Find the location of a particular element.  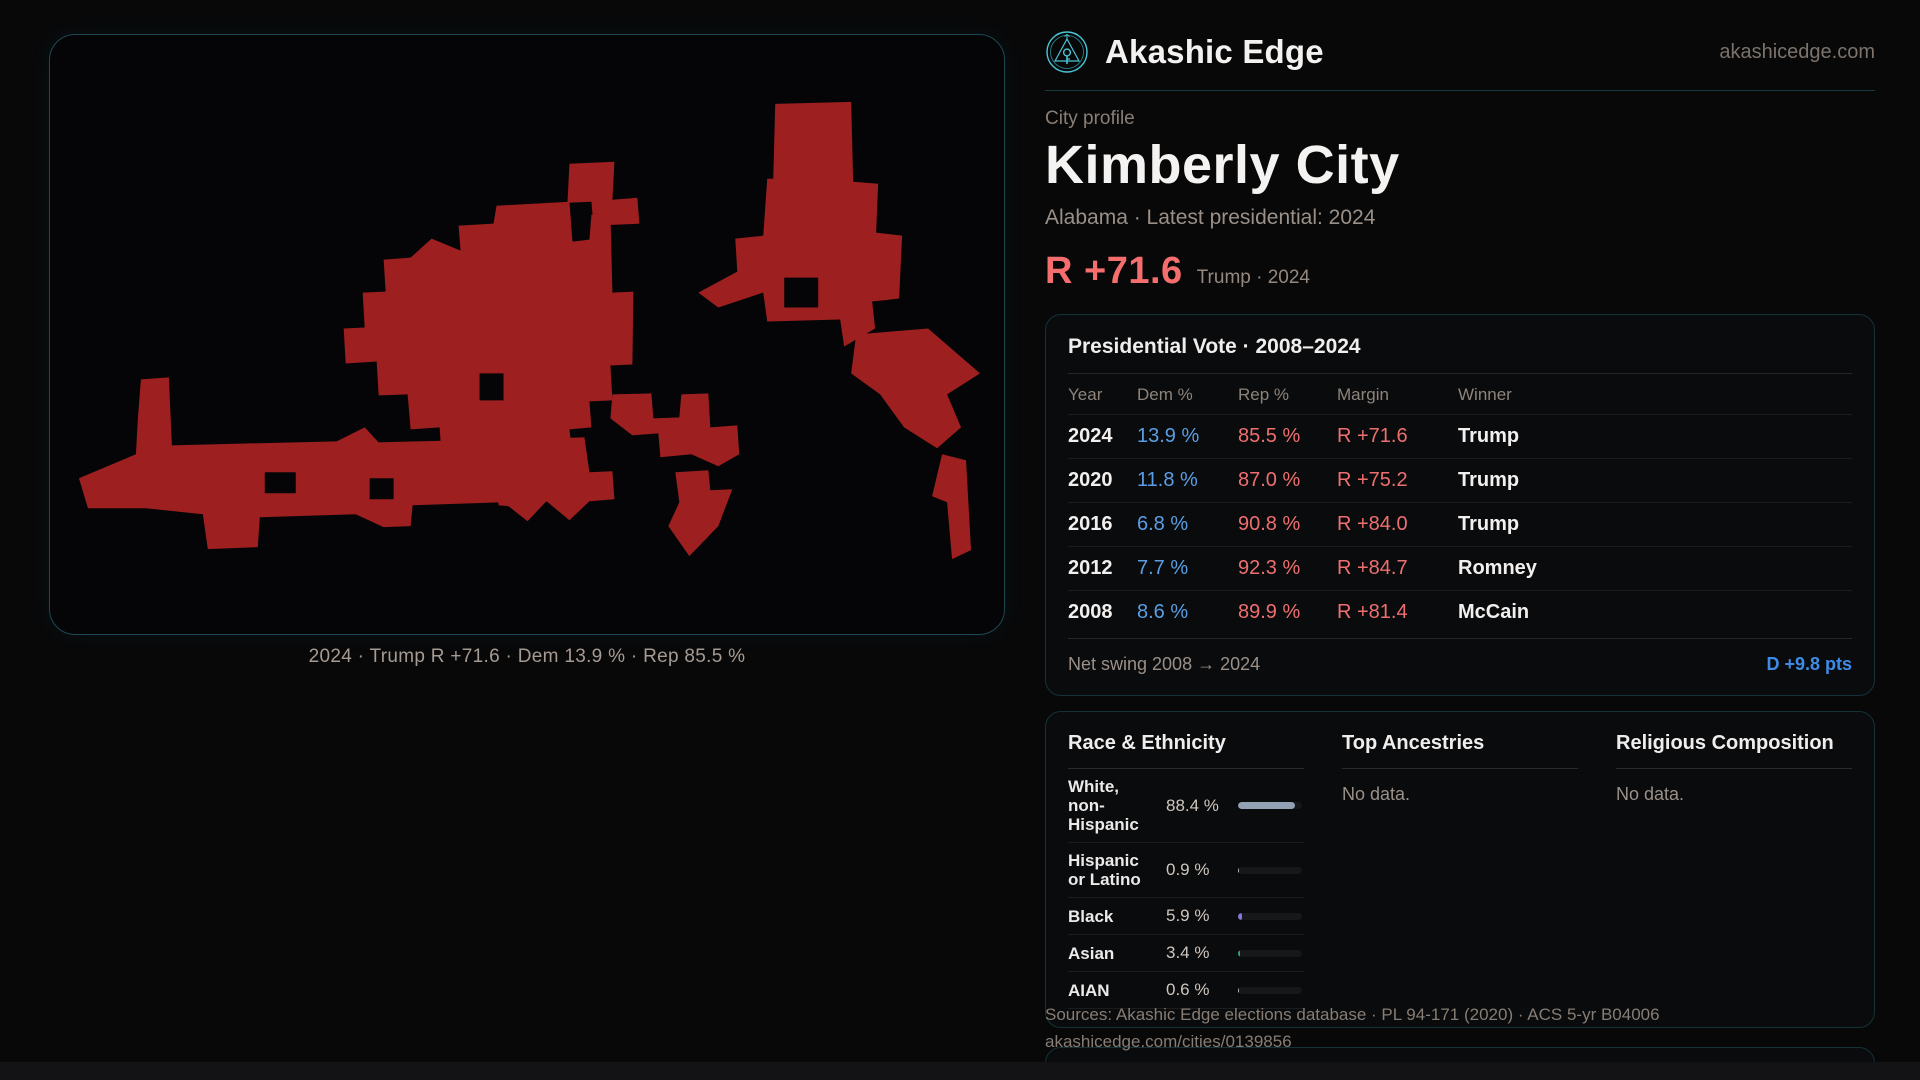

vote-row: 2016 6.8 % 90.8 % R +84.0 Trump is located at coordinates (1460, 524).